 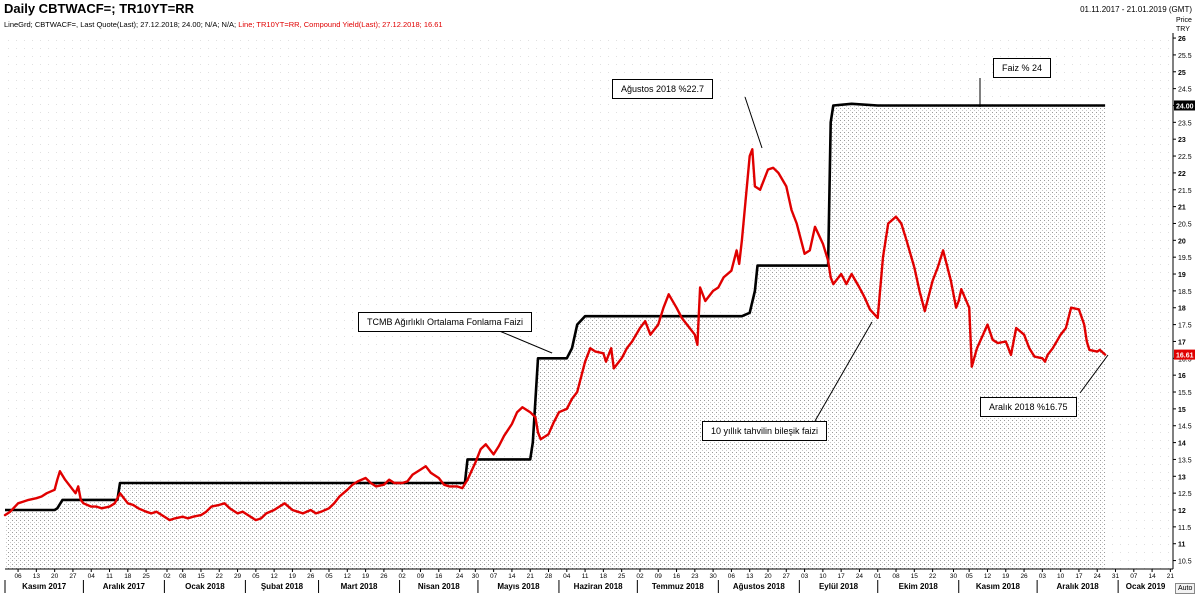 I want to click on y-tick-label: 25, so click(x=1182, y=73).